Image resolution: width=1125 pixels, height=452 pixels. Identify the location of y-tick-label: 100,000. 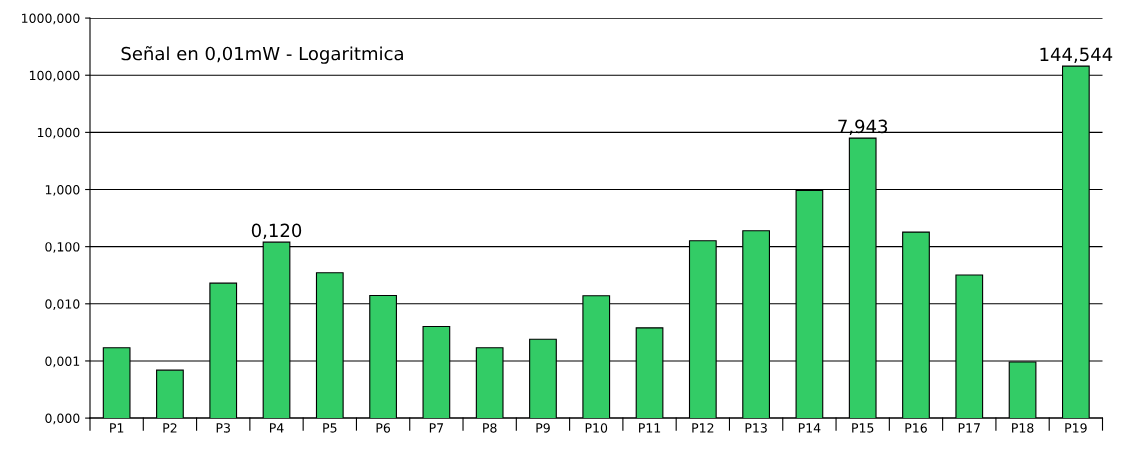
(54, 76).